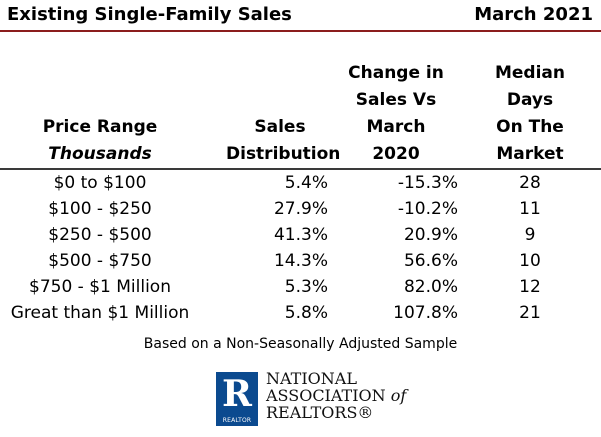 The height and width of the screenshot is (437, 601). Describe the element at coordinates (396, 100) in the screenshot. I see `column-header-change-line2: Sales Vs` at that location.